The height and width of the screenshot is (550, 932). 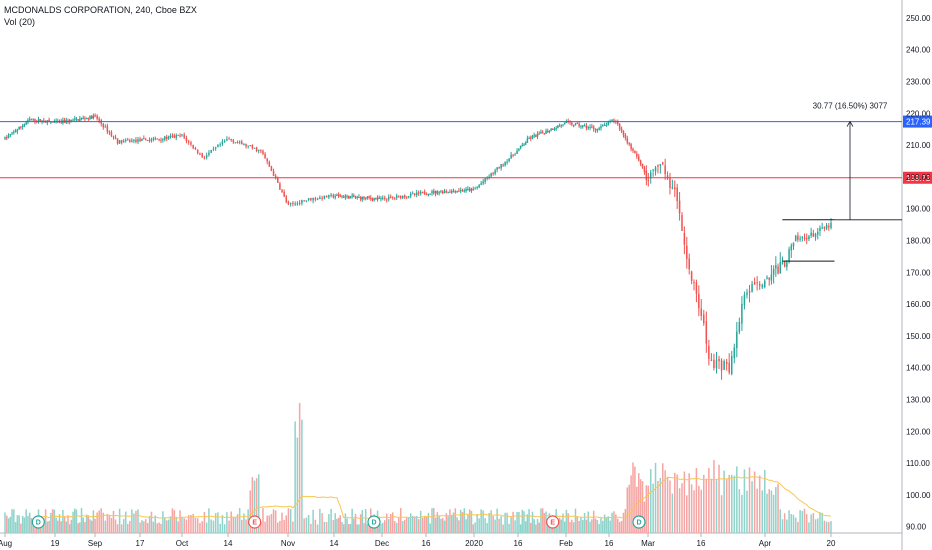 What do you see at coordinates (918, 240) in the screenshot?
I see `price-tick-label: 180.00` at bounding box center [918, 240].